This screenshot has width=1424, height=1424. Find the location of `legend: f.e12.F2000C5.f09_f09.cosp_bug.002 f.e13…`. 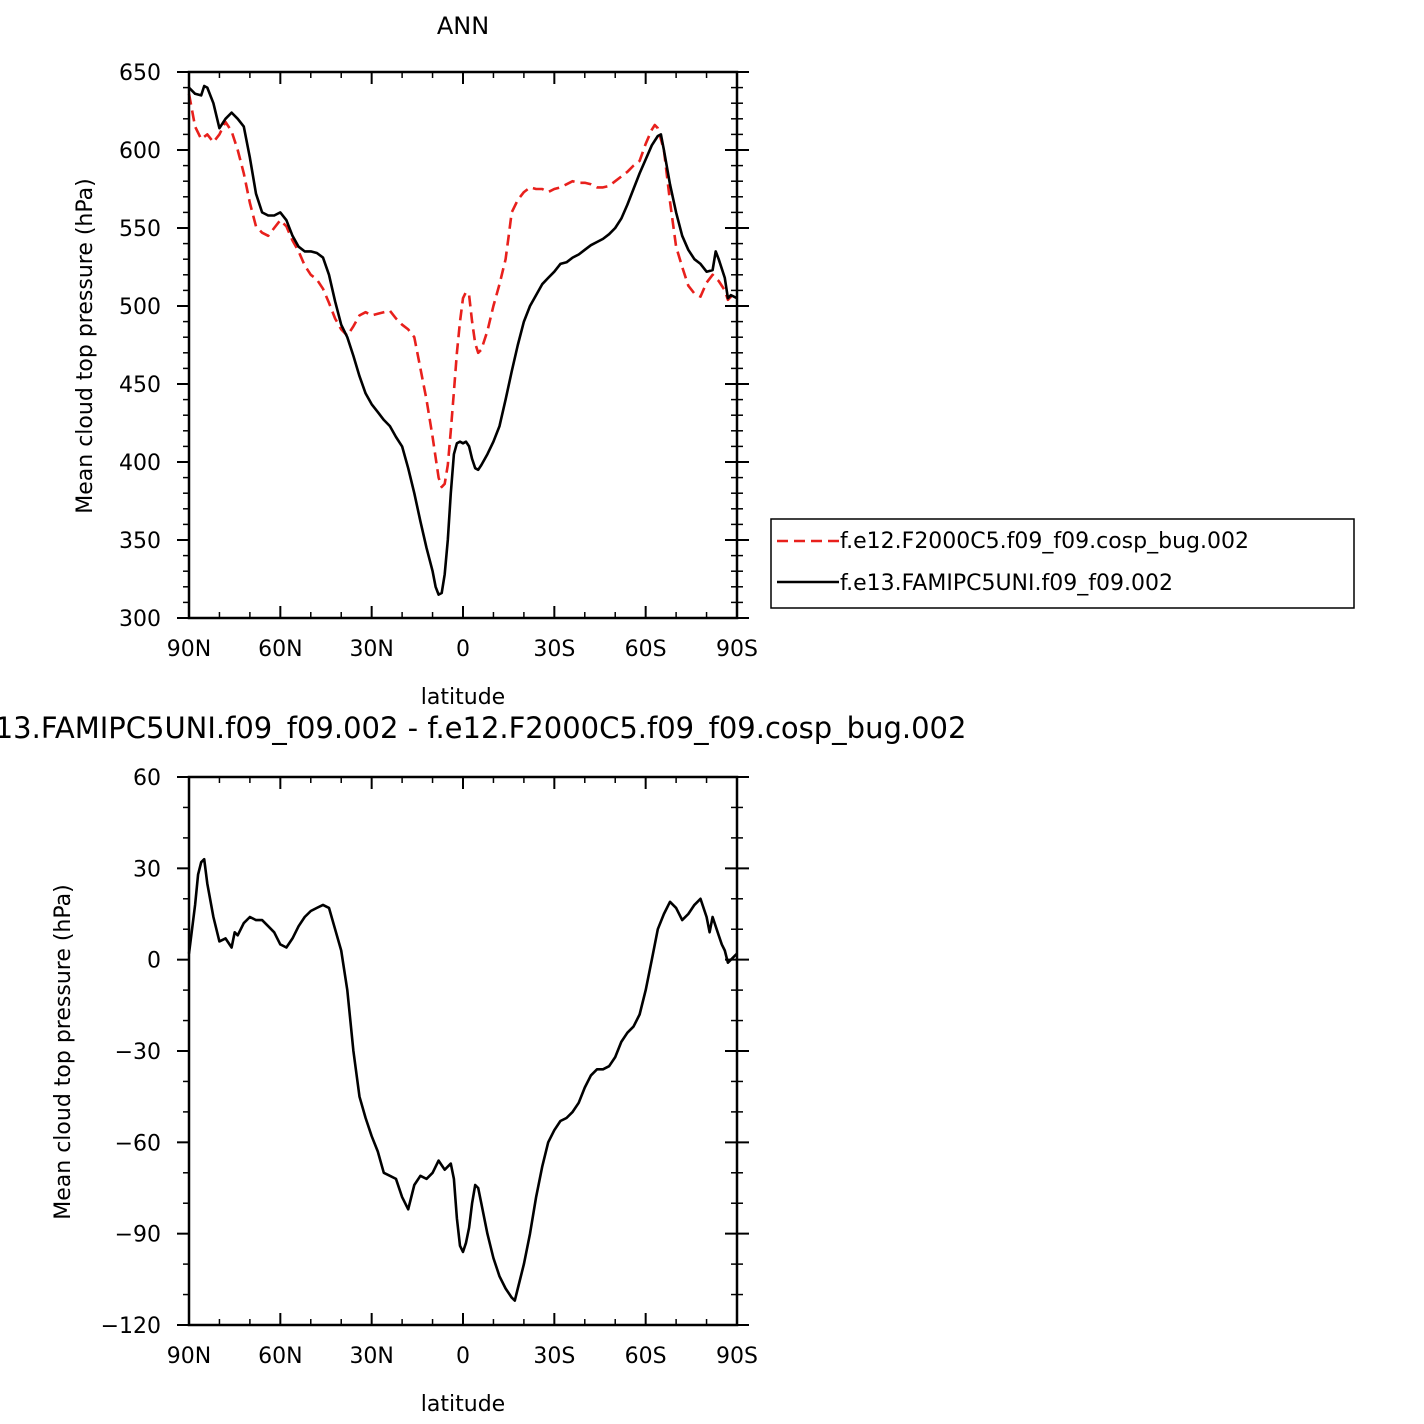

legend: f.e12.F2000C5.f09_f09.cosp_bug.002 f.e13… is located at coordinates (1062, 563).